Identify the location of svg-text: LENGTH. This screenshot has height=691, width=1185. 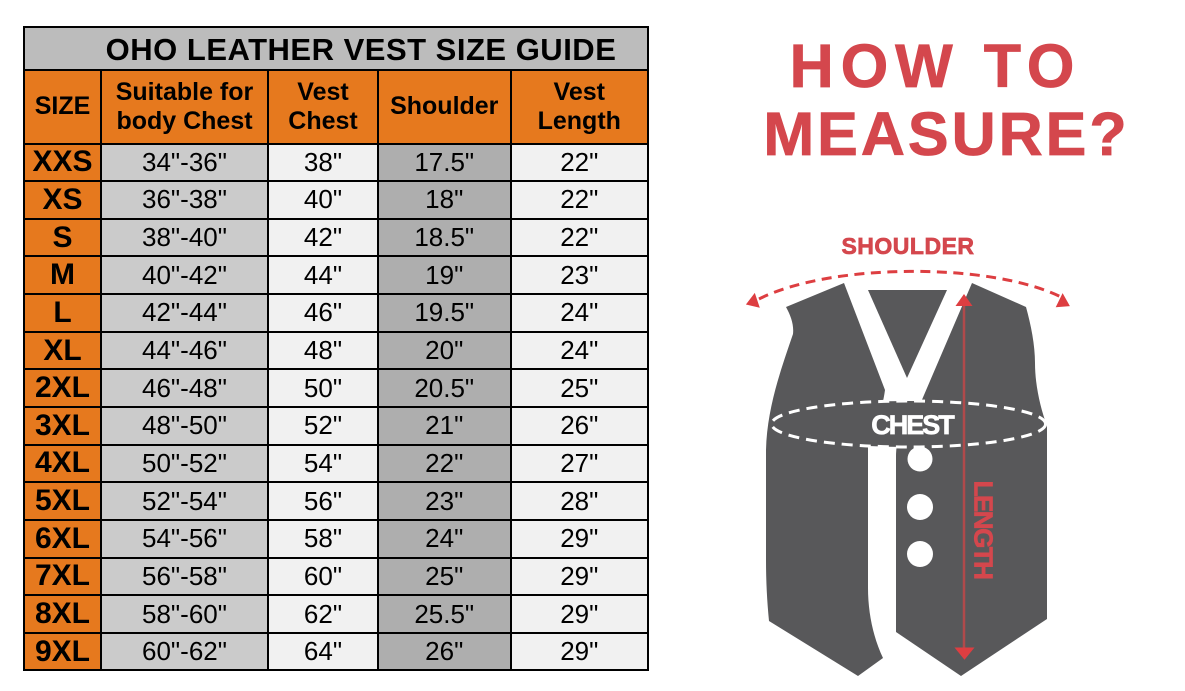
(984, 530).